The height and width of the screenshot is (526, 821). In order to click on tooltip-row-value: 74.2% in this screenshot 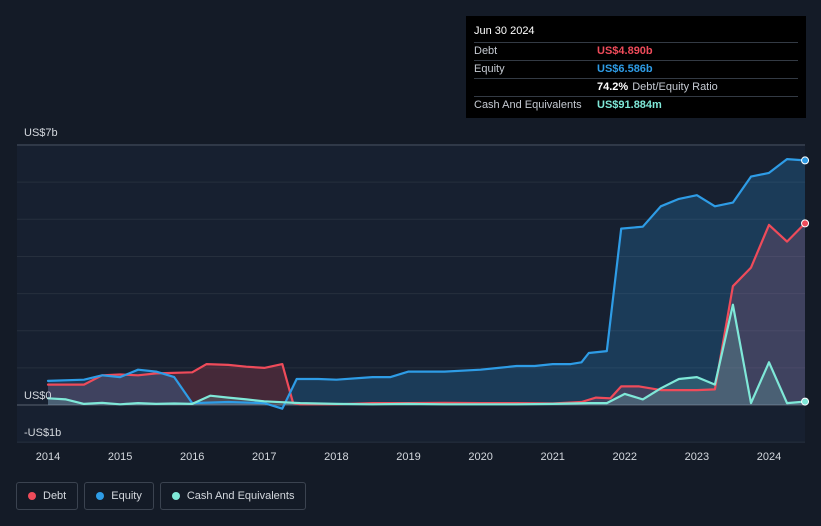, I will do `click(613, 87)`.